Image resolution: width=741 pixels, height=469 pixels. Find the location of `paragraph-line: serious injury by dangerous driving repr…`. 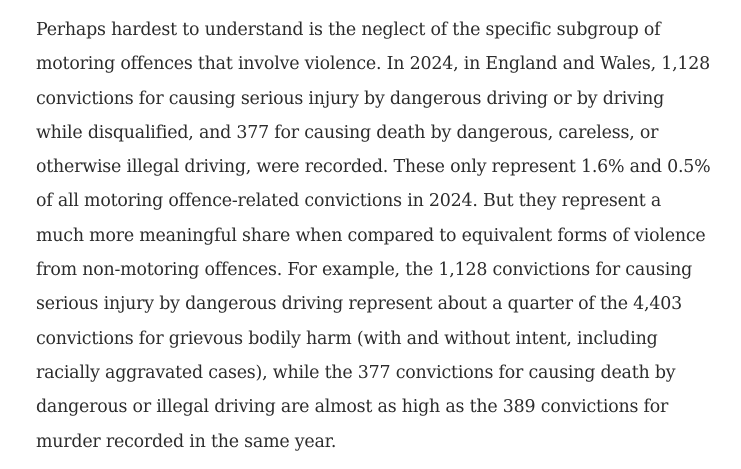

paragraph-line: serious injury by dangerous driving repr… is located at coordinates (359, 304).